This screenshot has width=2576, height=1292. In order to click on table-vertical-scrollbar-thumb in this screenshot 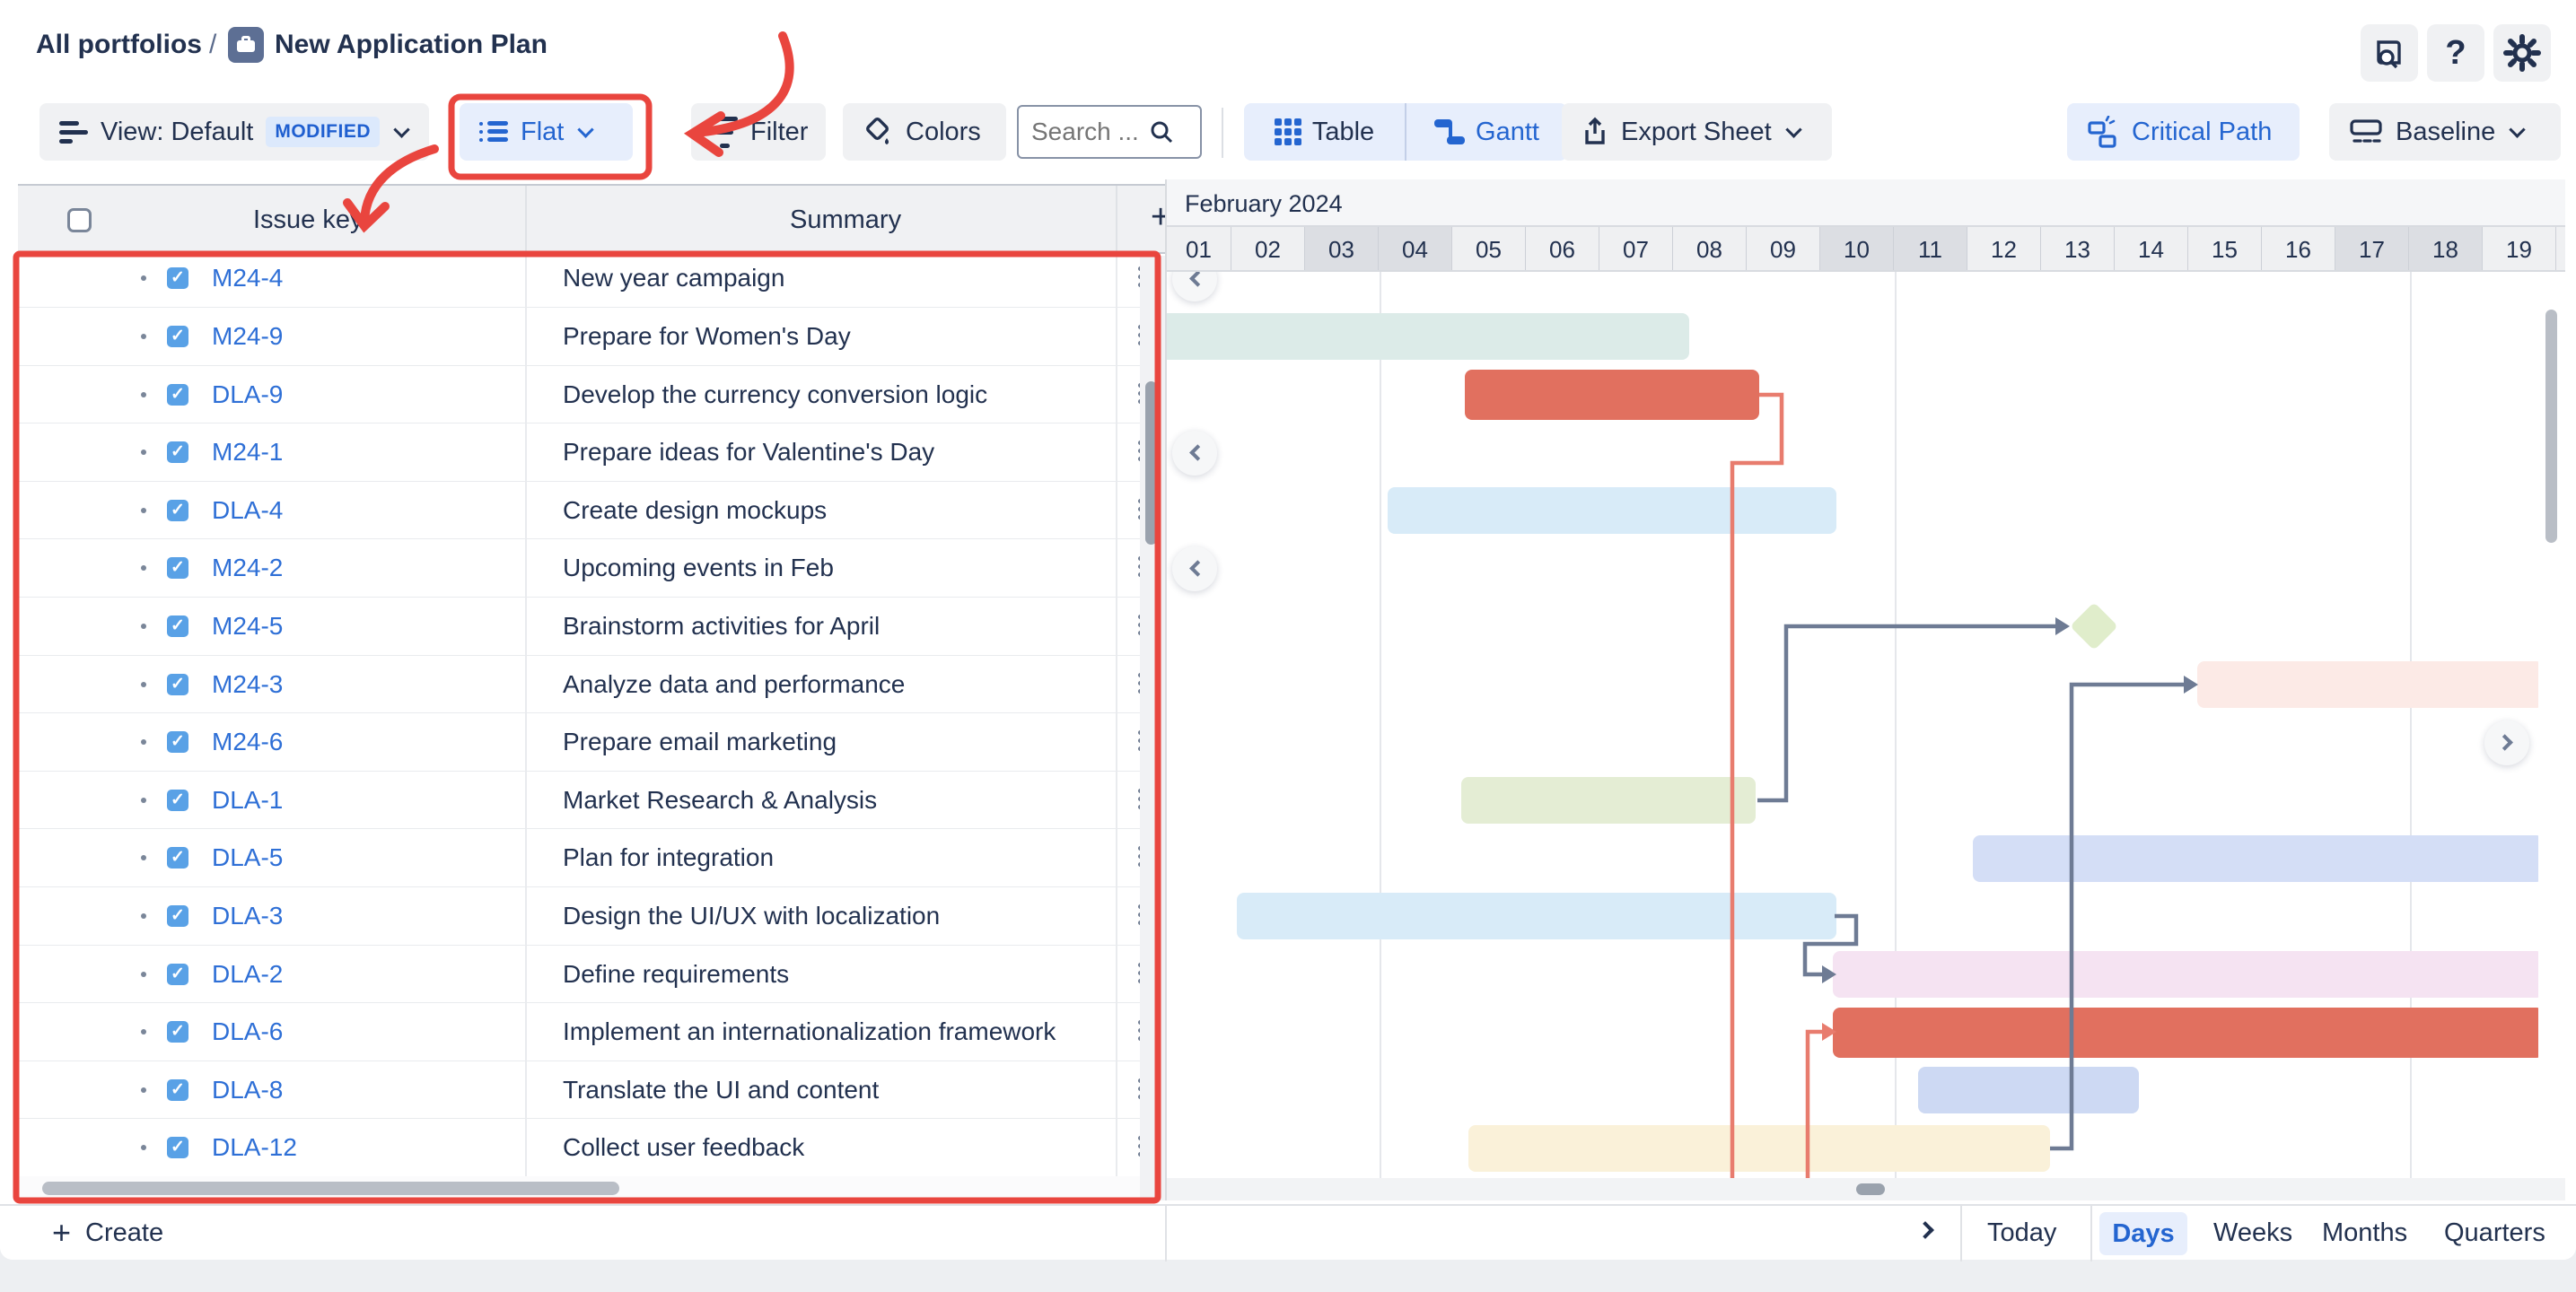, I will do `click(1151, 463)`.